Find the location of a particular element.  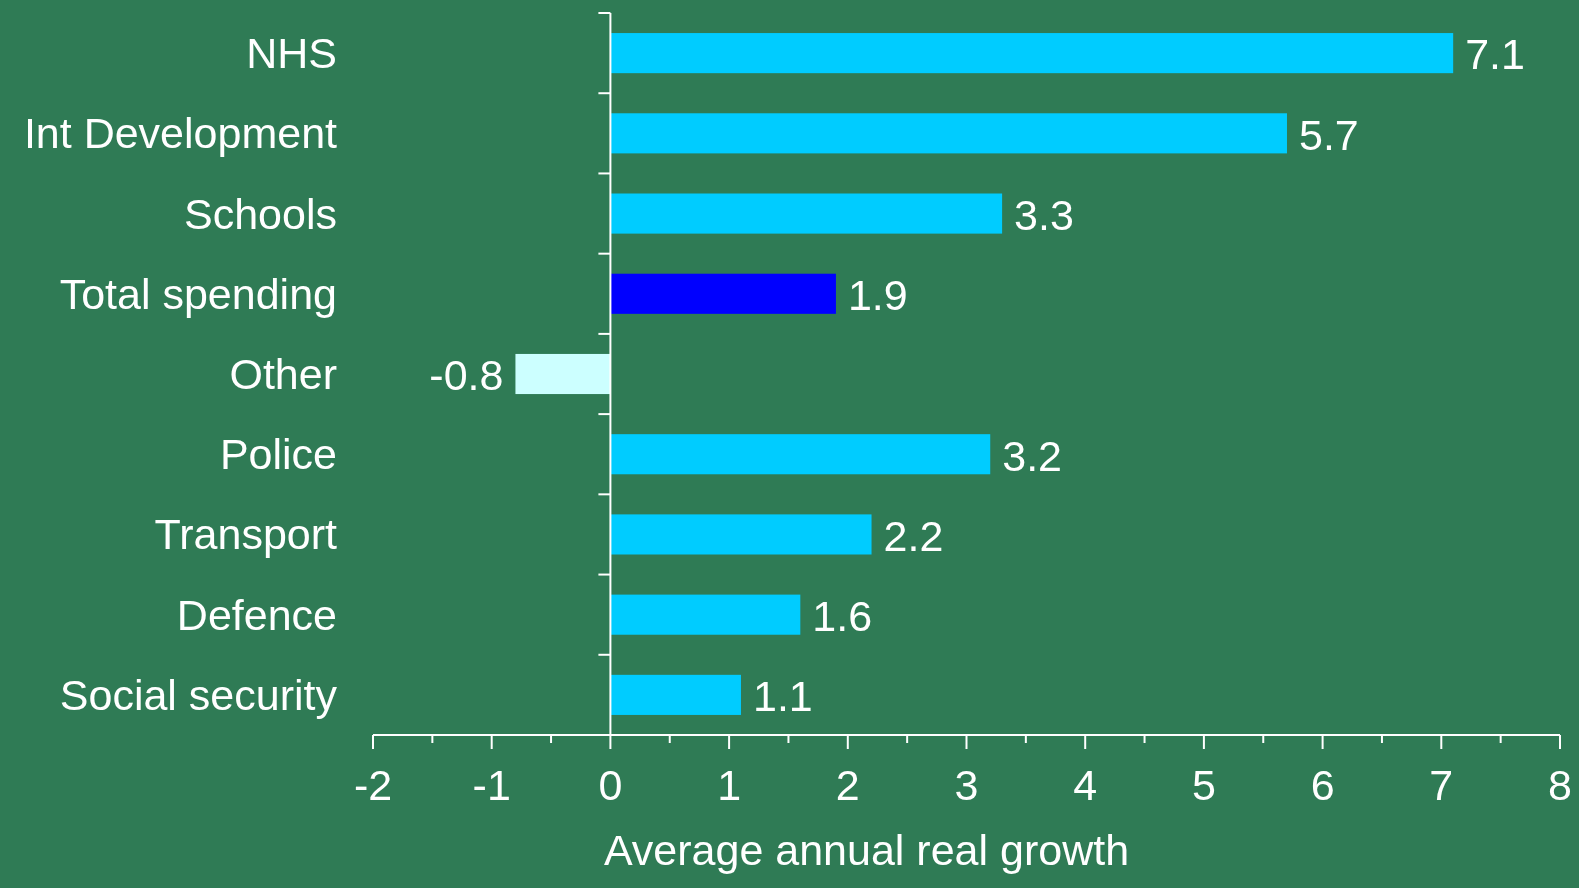

data-label: 2.2 is located at coordinates (913, 535).